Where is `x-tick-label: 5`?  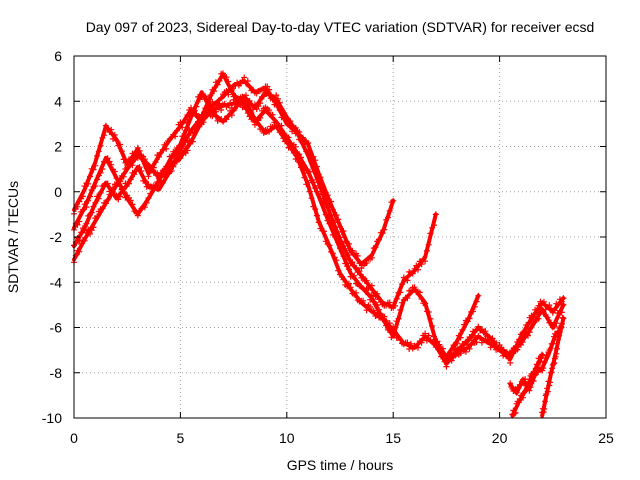 x-tick-label: 5 is located at coordinates (181, 438).